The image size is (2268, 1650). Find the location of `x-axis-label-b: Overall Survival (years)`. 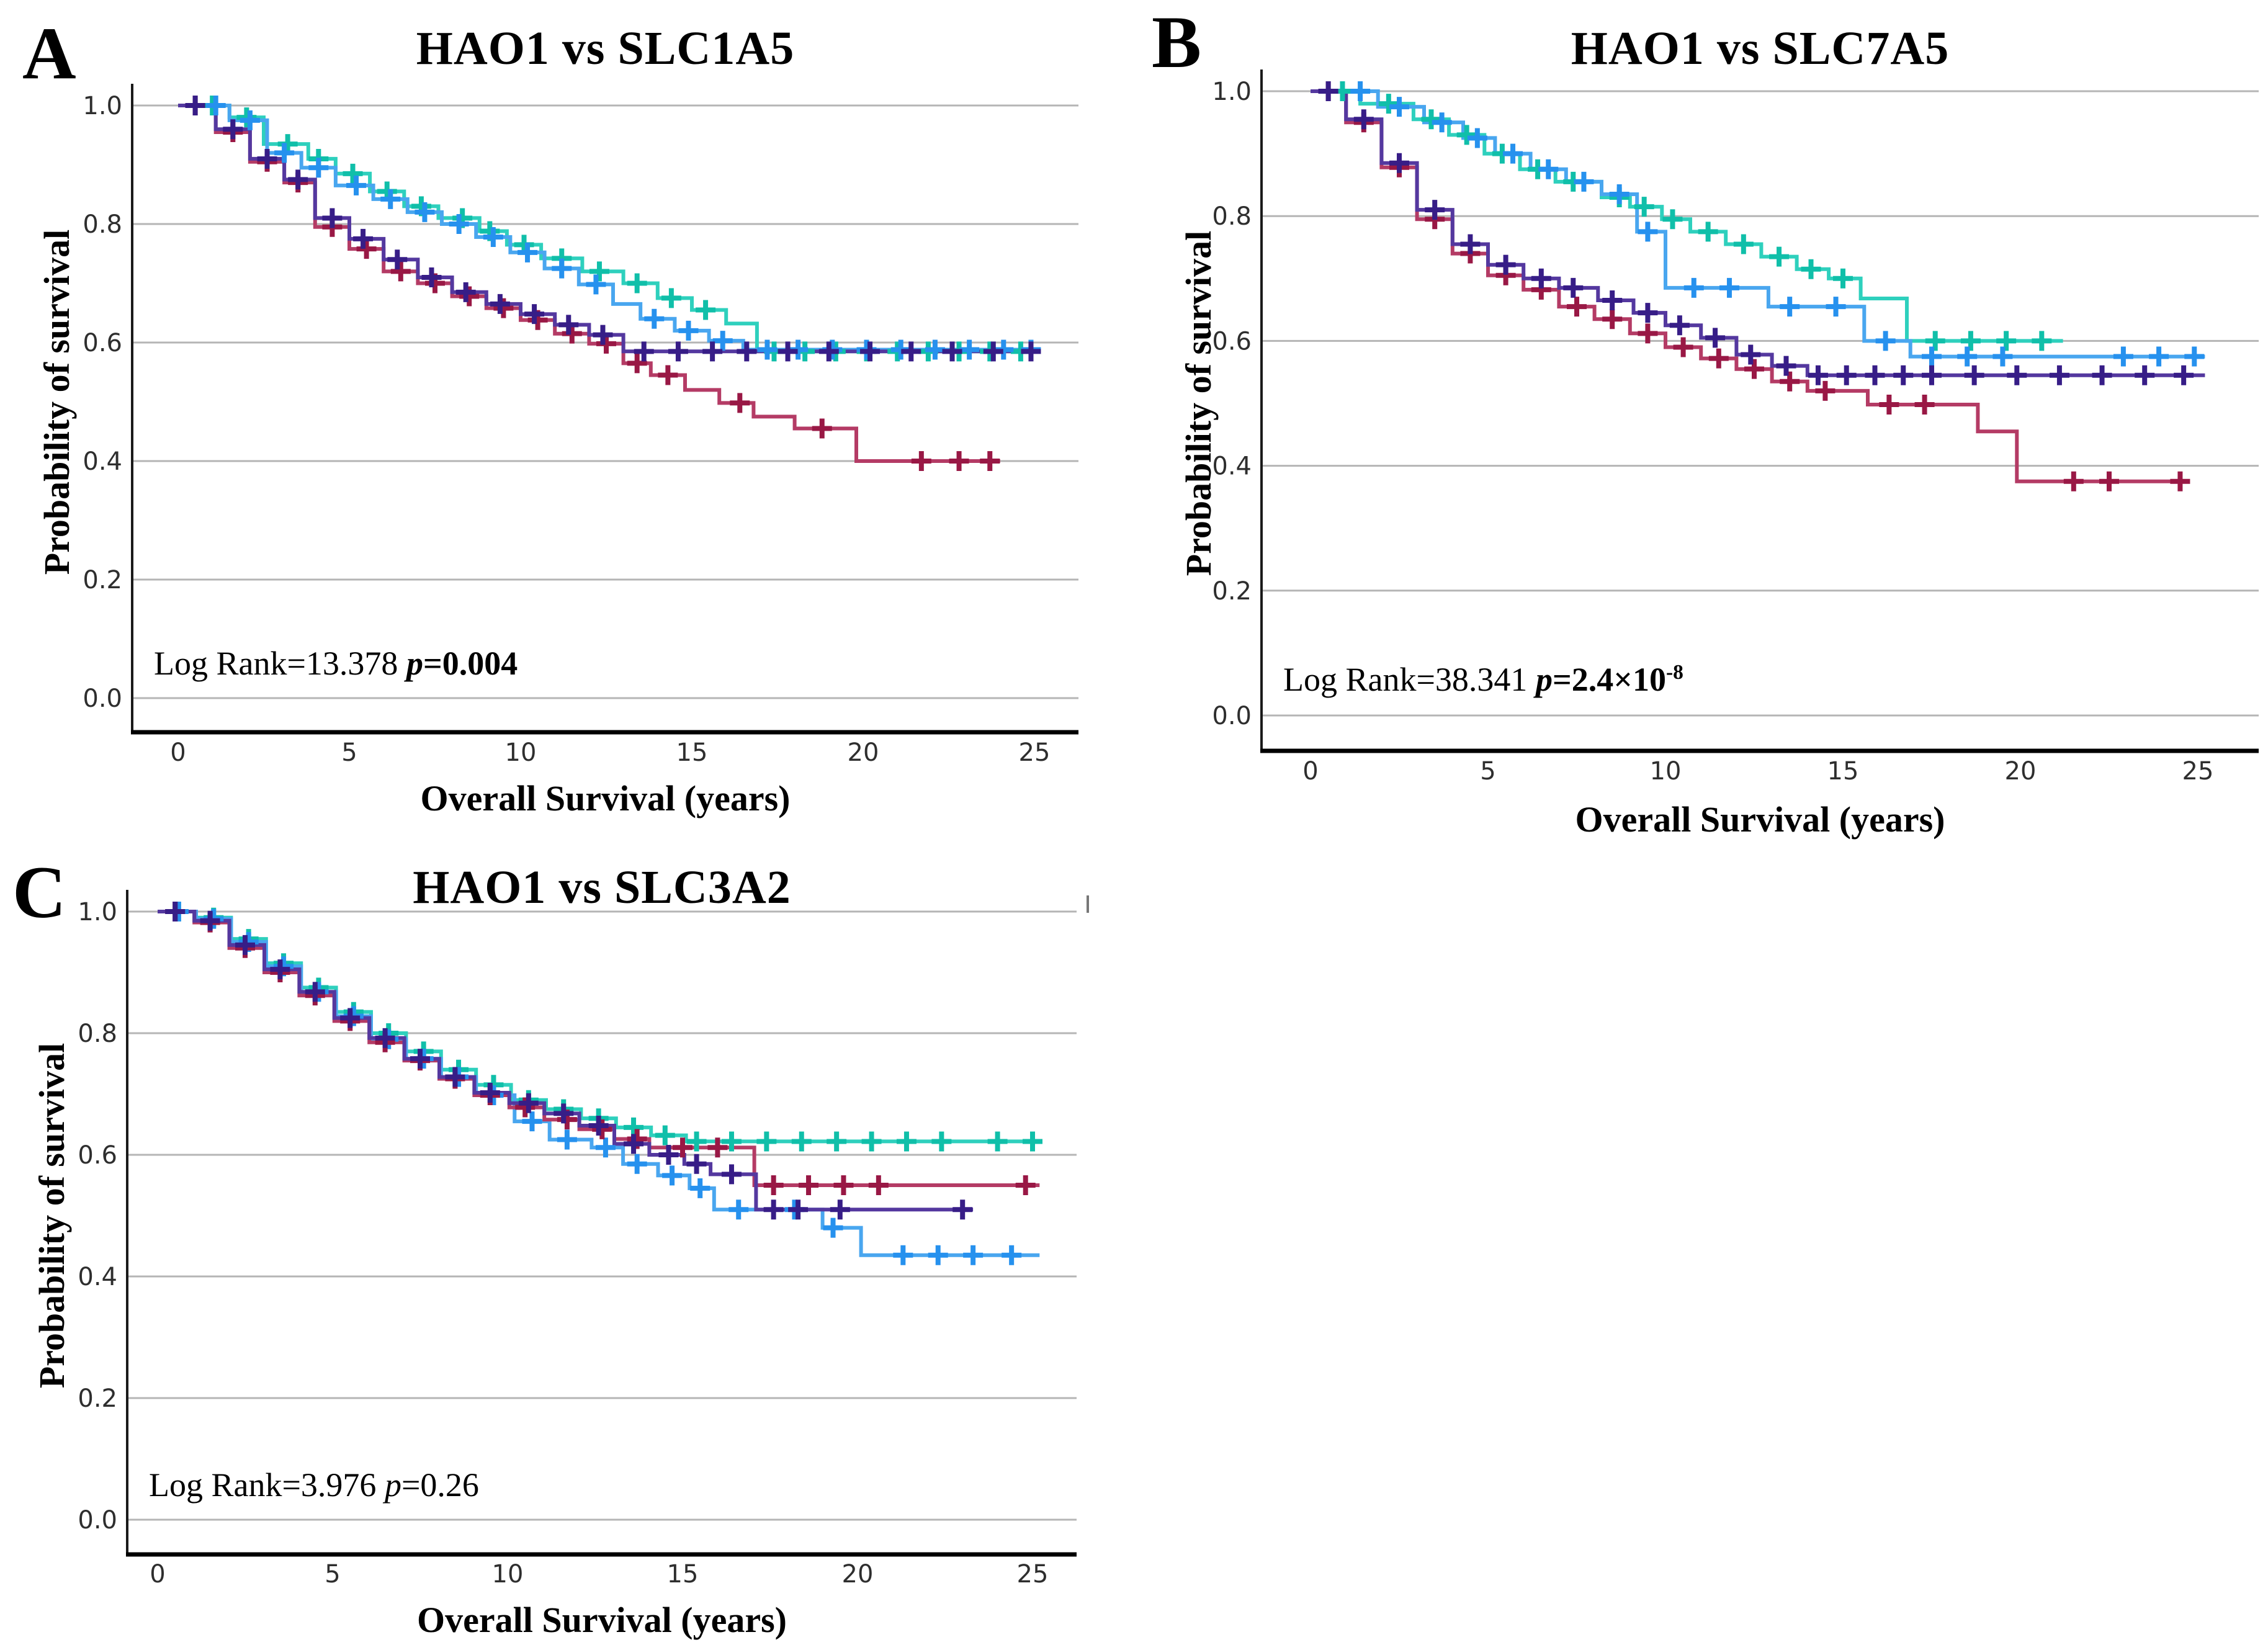

x-axis-label-b: Overall Survival (years) is located at coordinates (1760, 820).